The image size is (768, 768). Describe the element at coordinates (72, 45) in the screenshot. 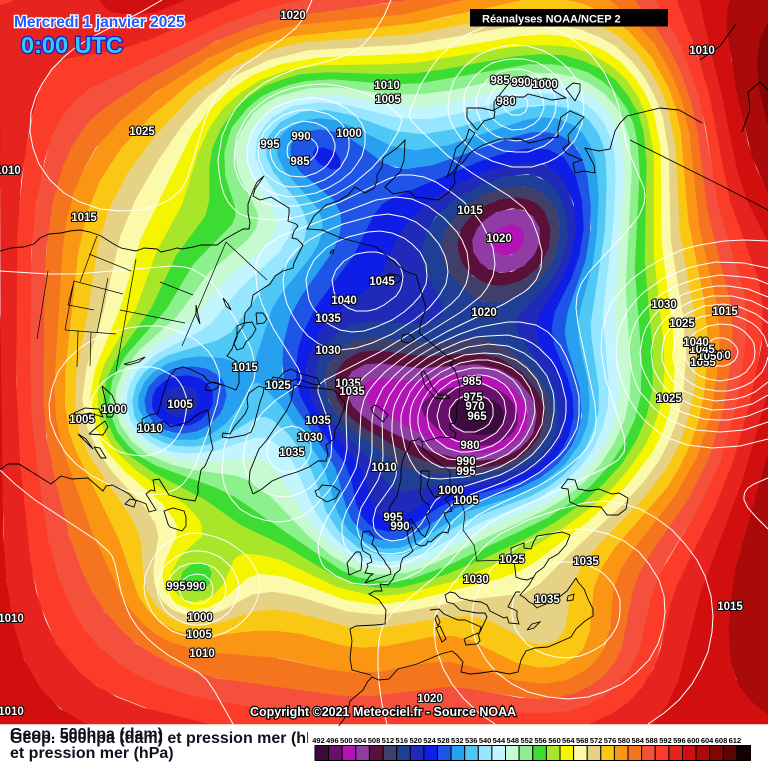

I see `svg-text: 0:00 UTC` at that location.